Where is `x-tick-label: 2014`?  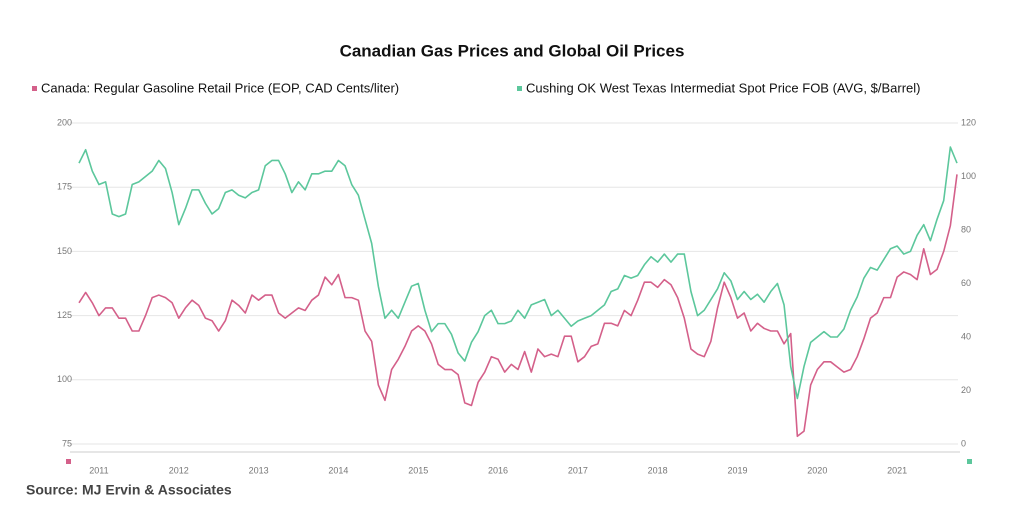
x-tick-label: 2014 is located at coordinates (338, 470).